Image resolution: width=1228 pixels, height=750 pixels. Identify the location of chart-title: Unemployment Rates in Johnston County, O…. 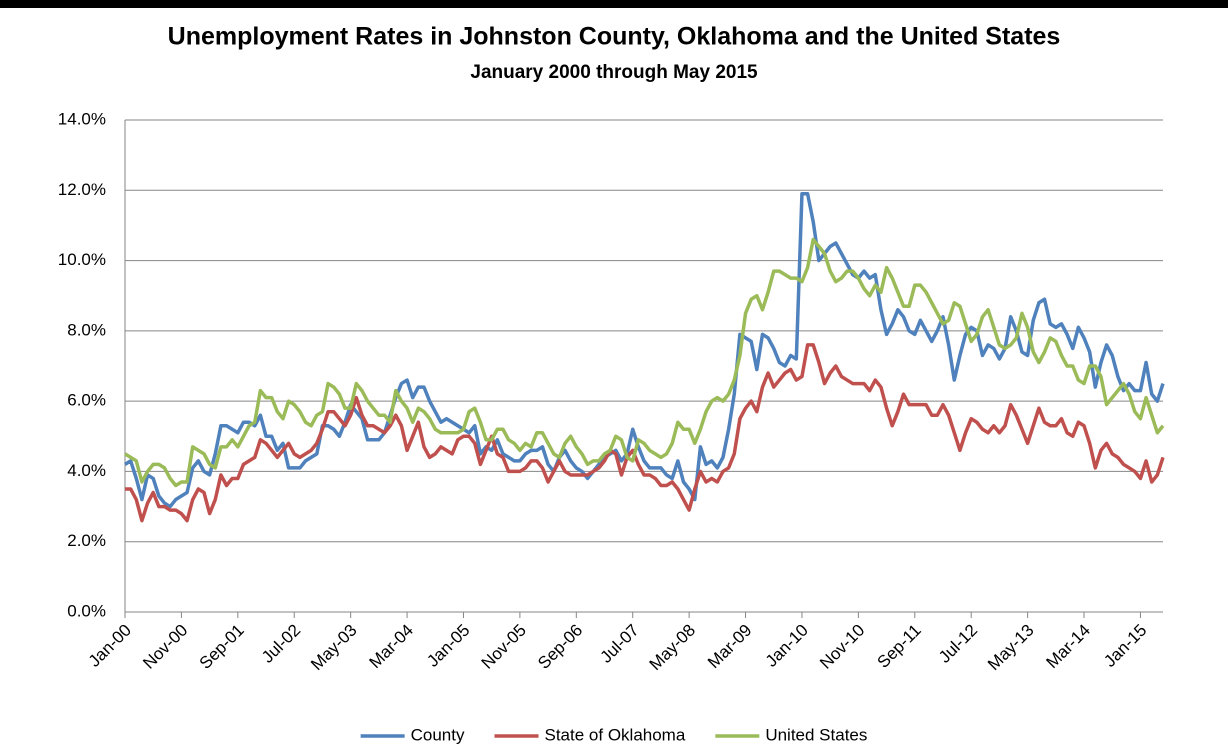
(614, 37).